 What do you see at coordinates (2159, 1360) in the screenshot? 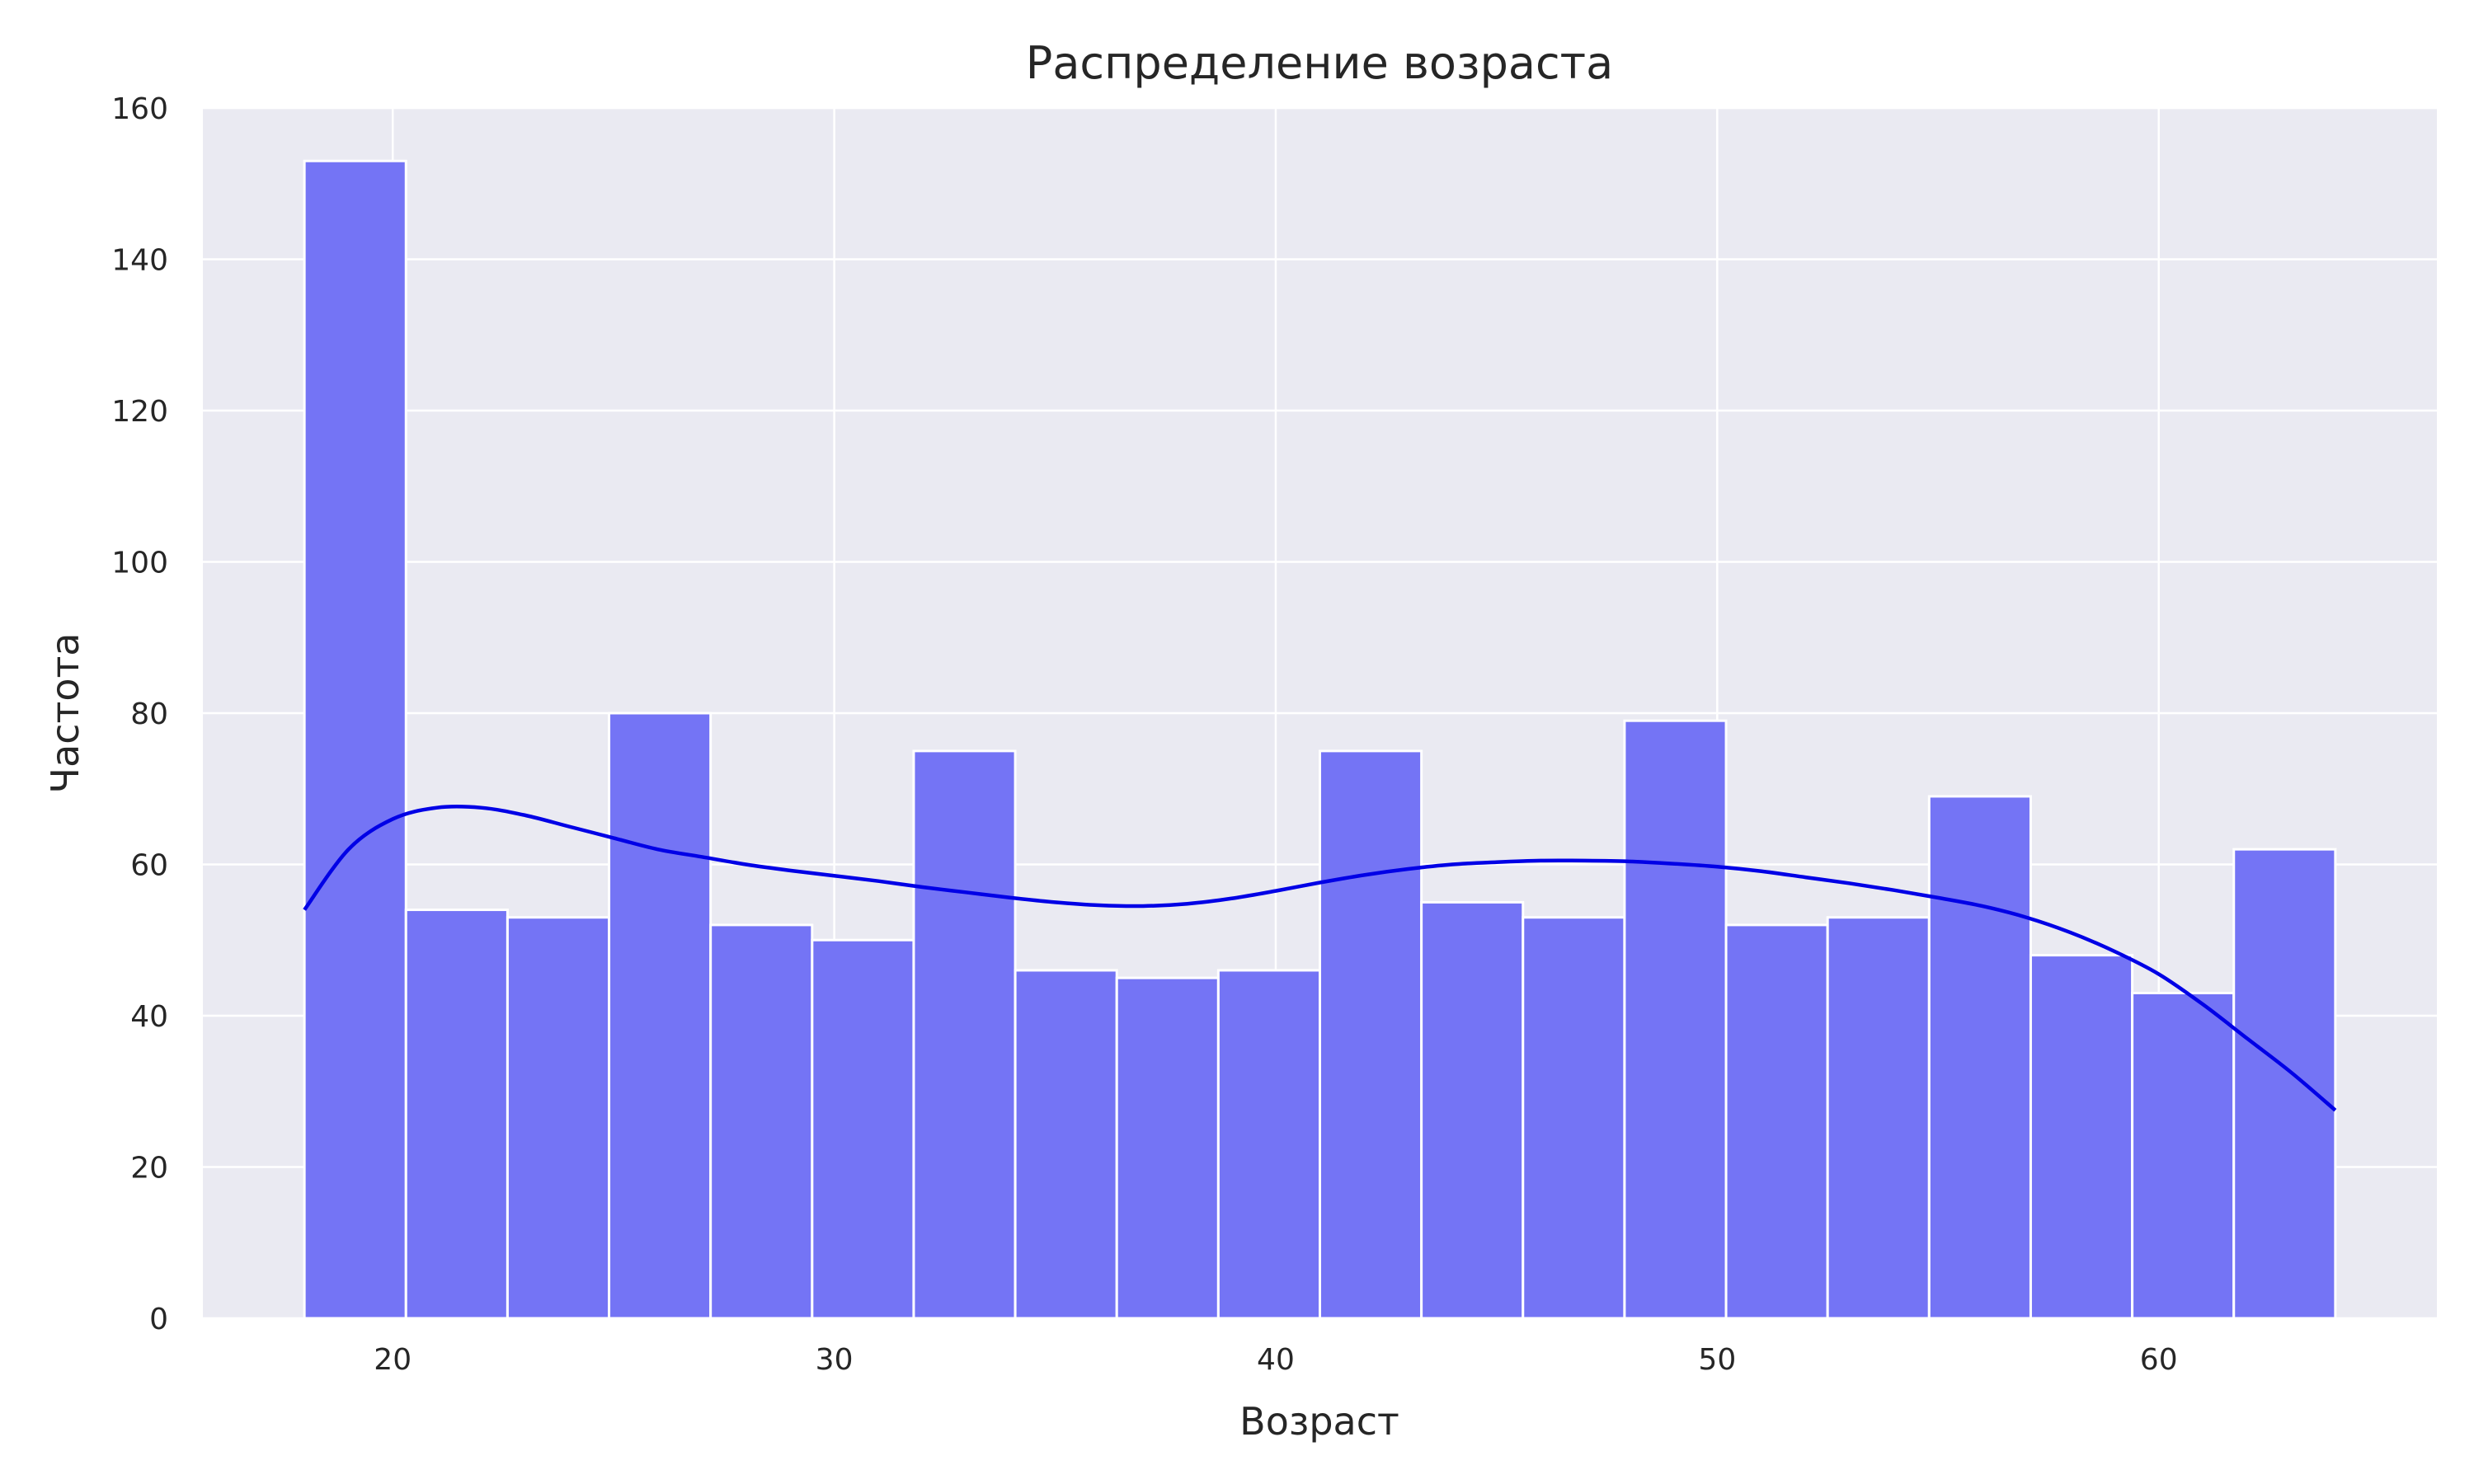
I see `x-tick-label: 60` at bounding box center [2159, 1360].